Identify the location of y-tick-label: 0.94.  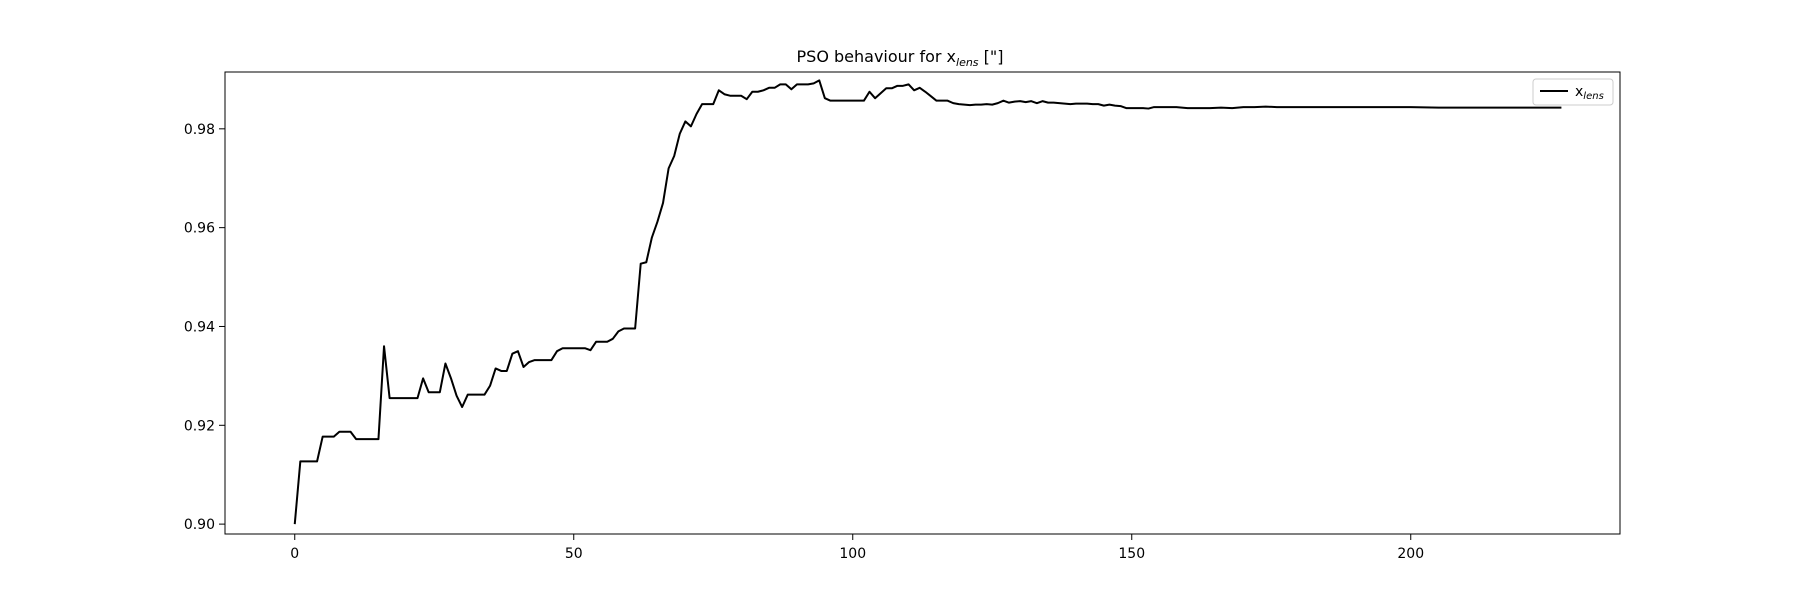
(199, 327).